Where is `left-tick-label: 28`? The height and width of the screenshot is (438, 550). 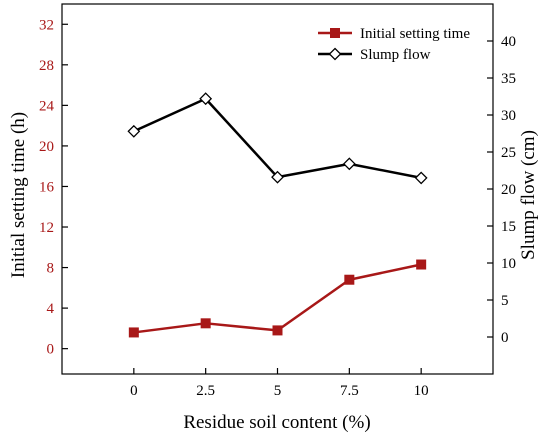
left-tick-label: 28 is located at coordinates (46, 66).